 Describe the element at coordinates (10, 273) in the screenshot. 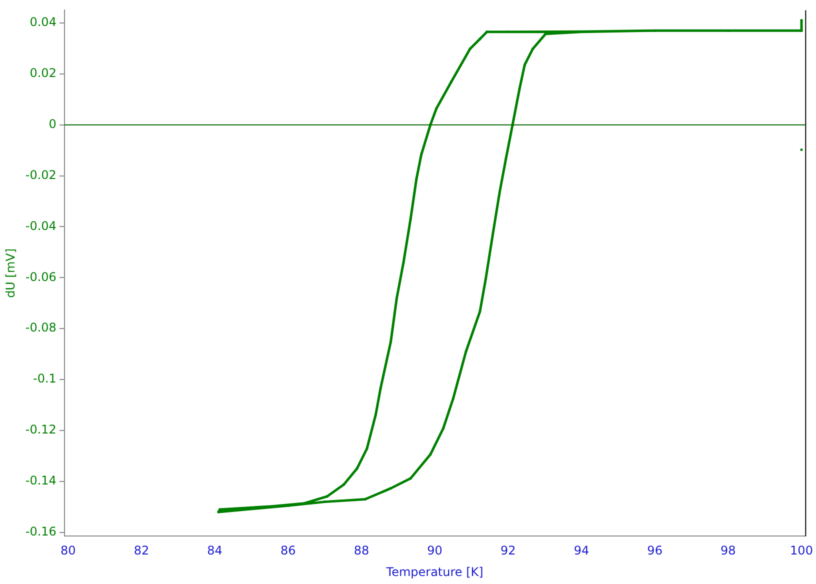

I see `y-axis-title: dU [mV]` at that location.